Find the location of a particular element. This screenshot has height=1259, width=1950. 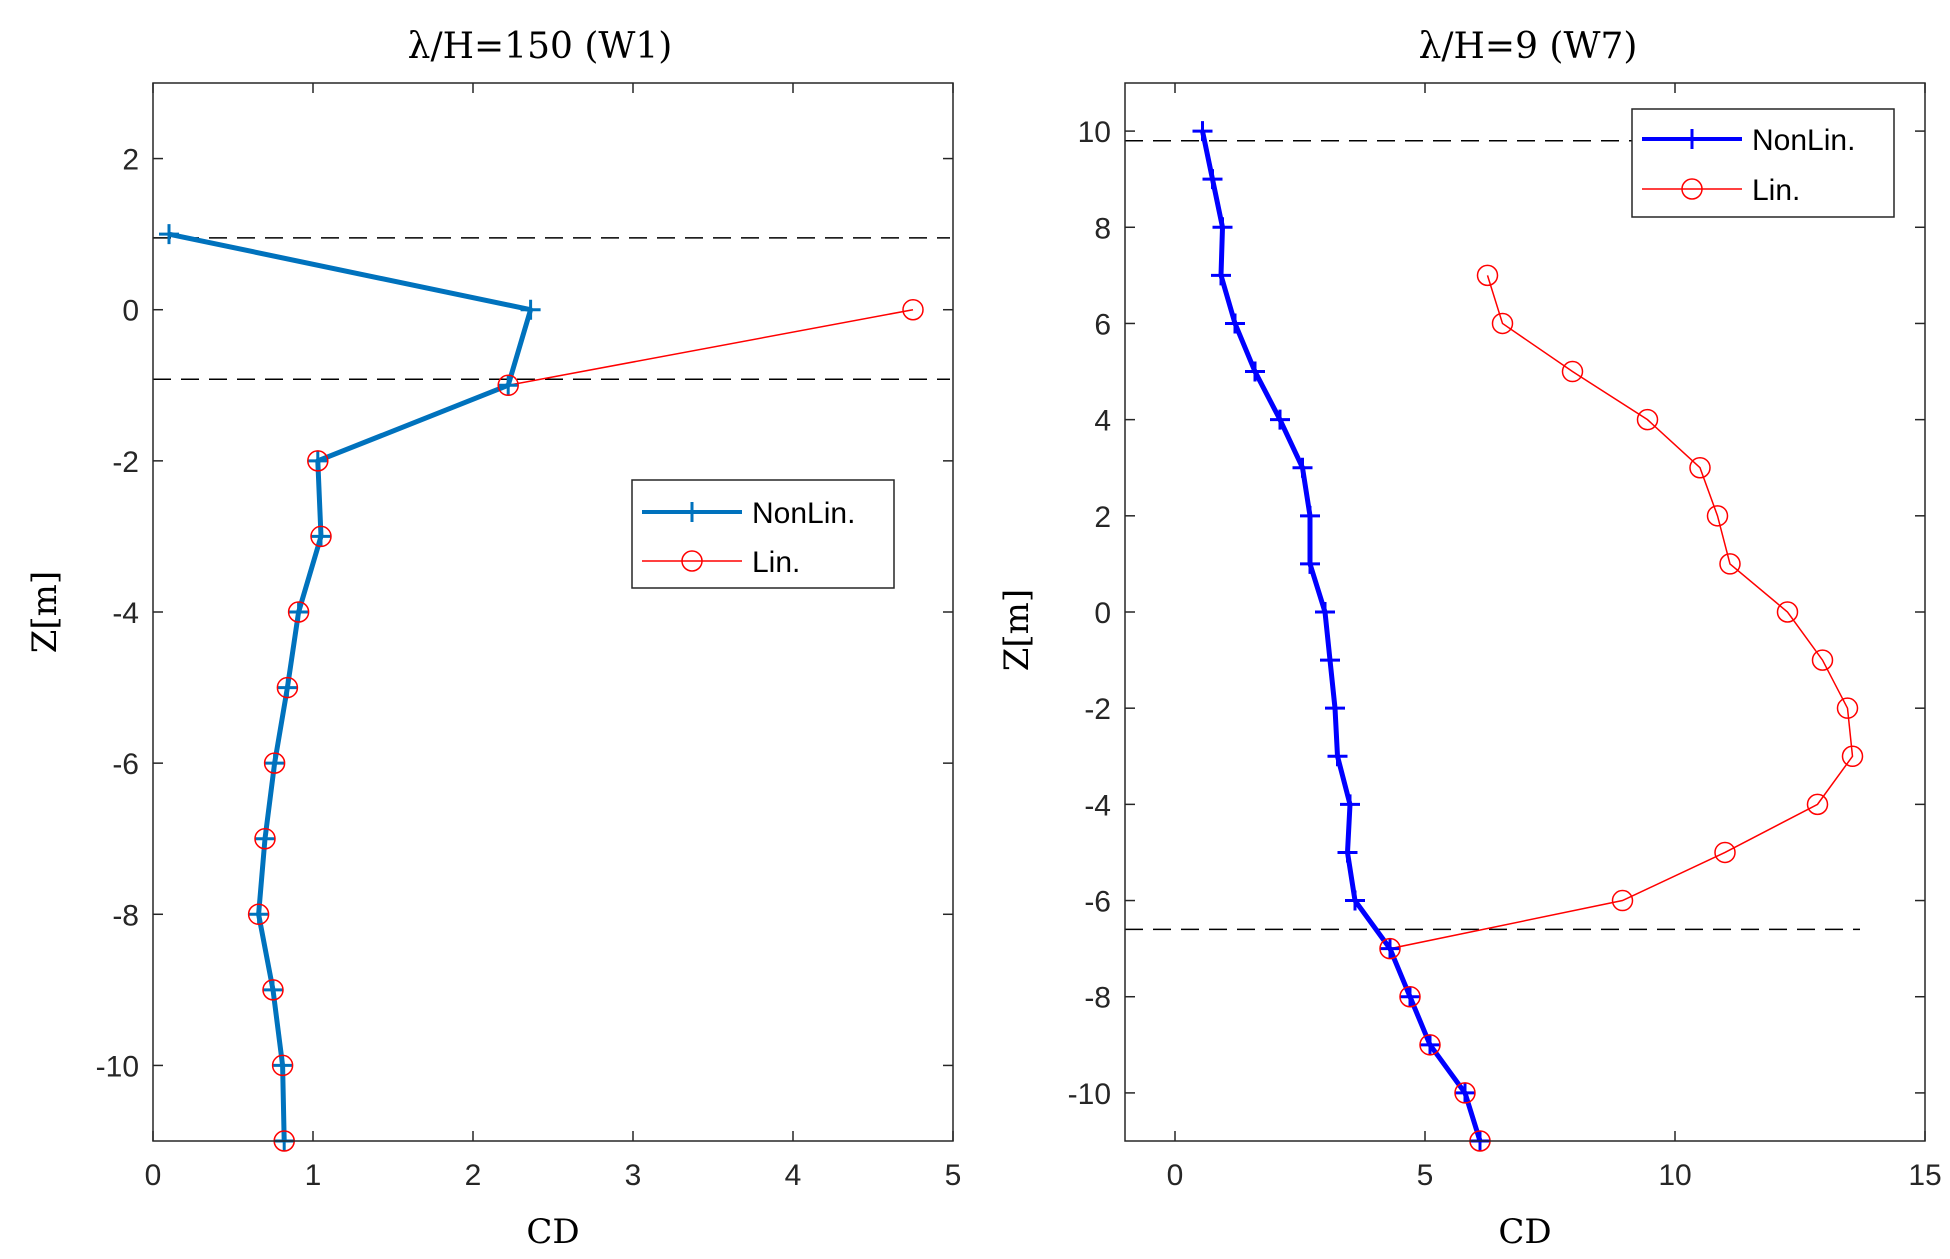

right-y-tick-label: 0 is located at coordinates (1102, 613).